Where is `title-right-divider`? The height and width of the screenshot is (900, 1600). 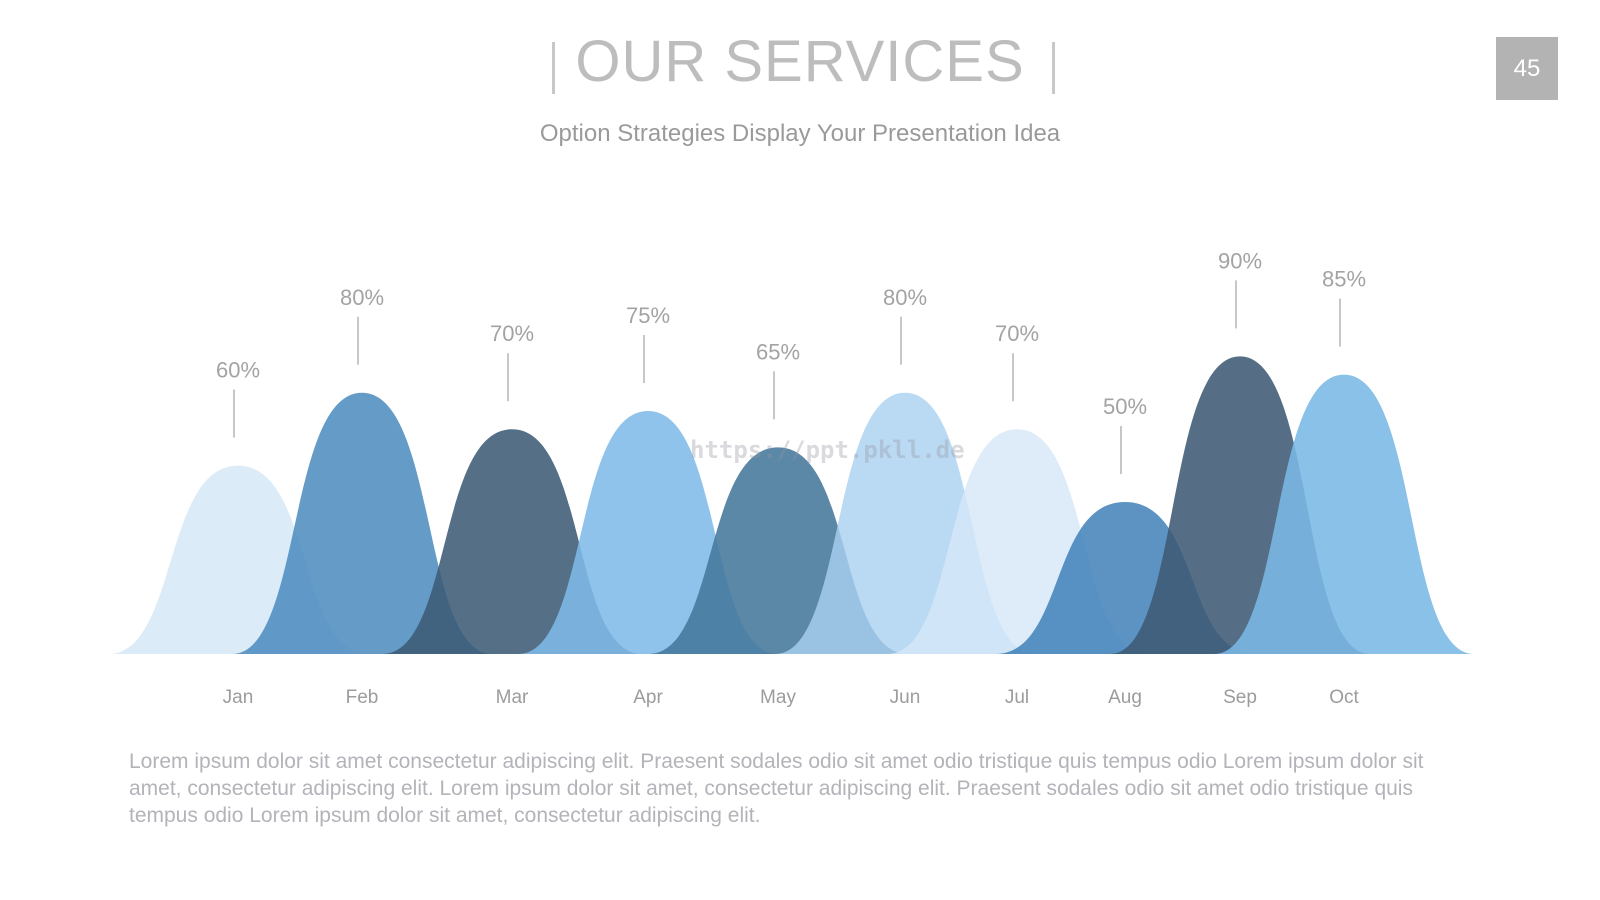
title-right-divider is located at coordinates (1053, 68).